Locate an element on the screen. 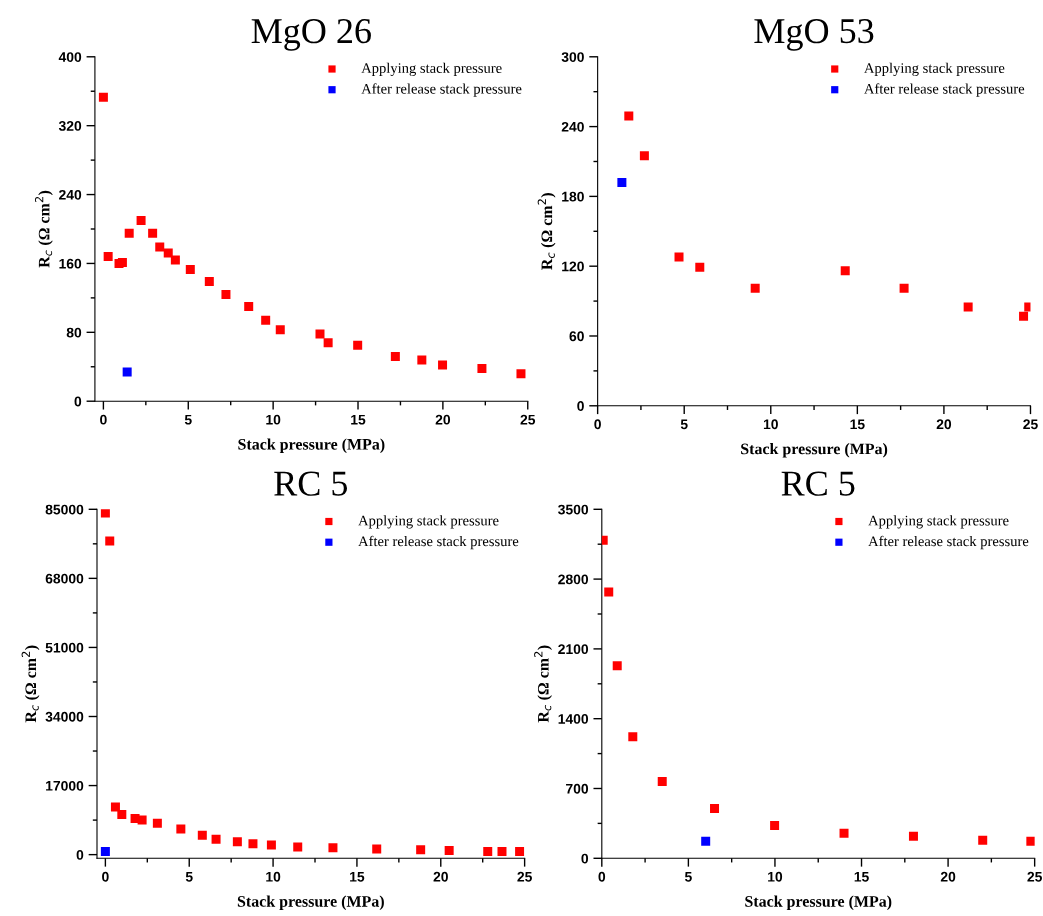 The image size is (1043, 916). y-tick-label: 80 is located at coordinates (74, 332).